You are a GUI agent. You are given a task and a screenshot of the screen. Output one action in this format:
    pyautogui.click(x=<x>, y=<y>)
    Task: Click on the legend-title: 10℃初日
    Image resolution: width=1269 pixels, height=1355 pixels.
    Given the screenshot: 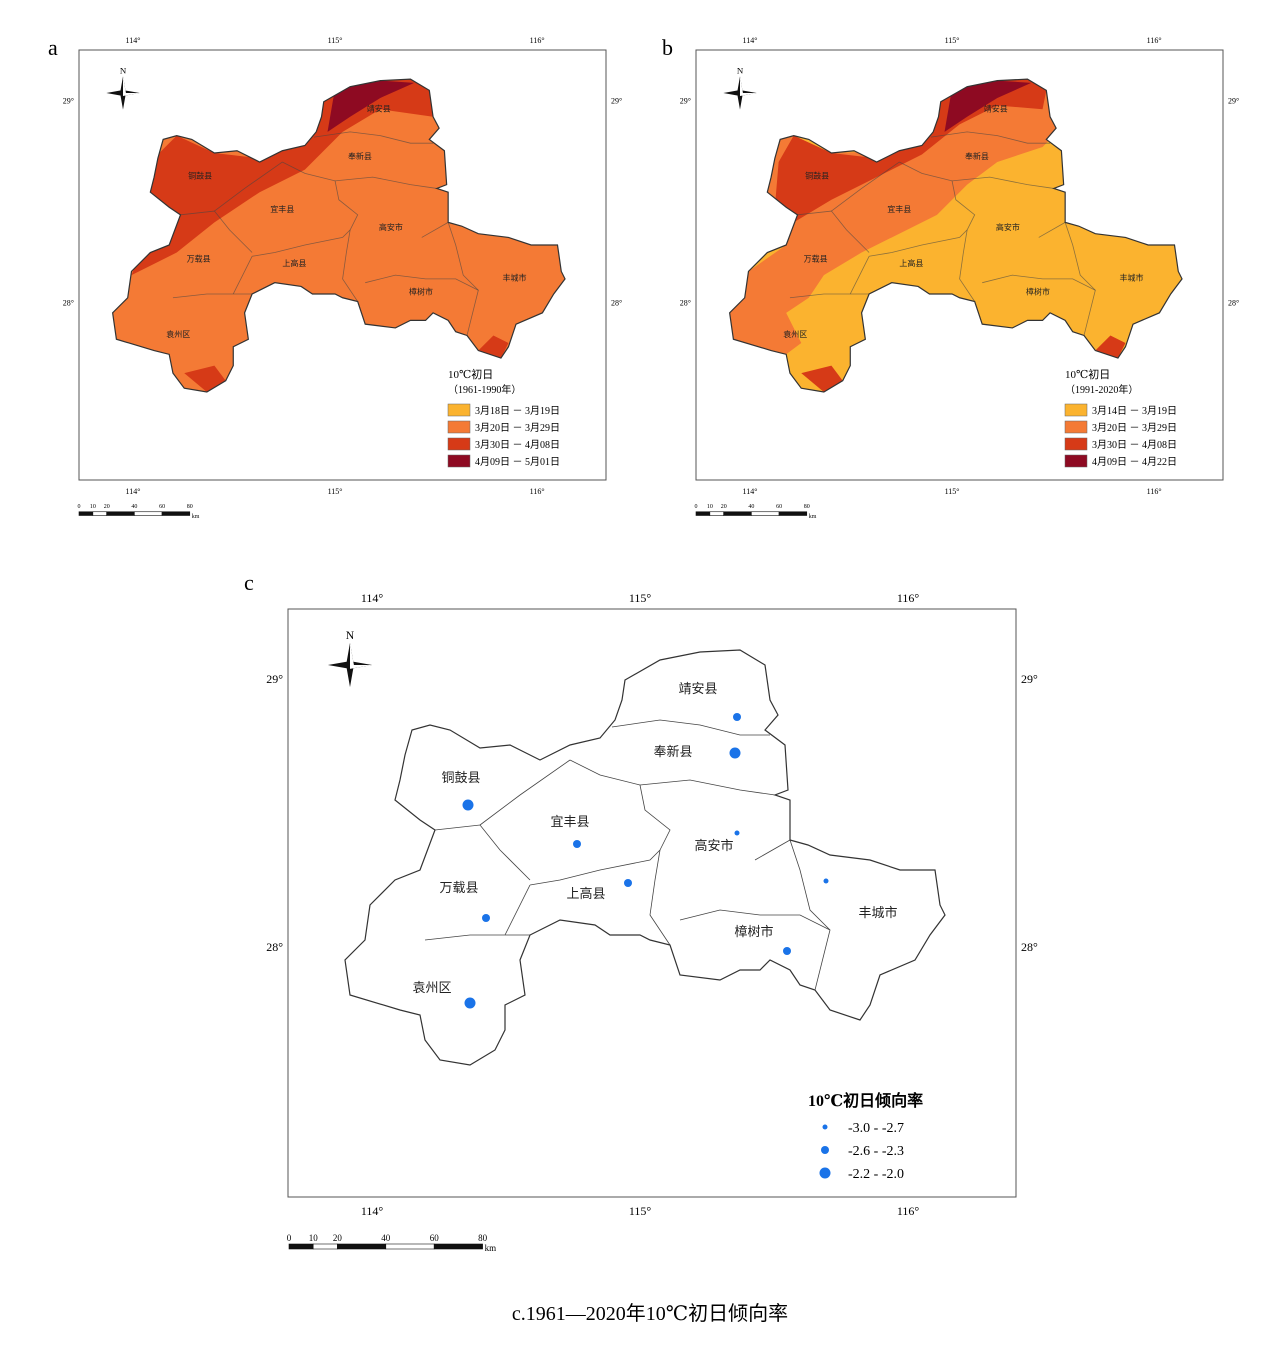 What is the action you would take?
    pyautogui.click(x=470, y=374)
    